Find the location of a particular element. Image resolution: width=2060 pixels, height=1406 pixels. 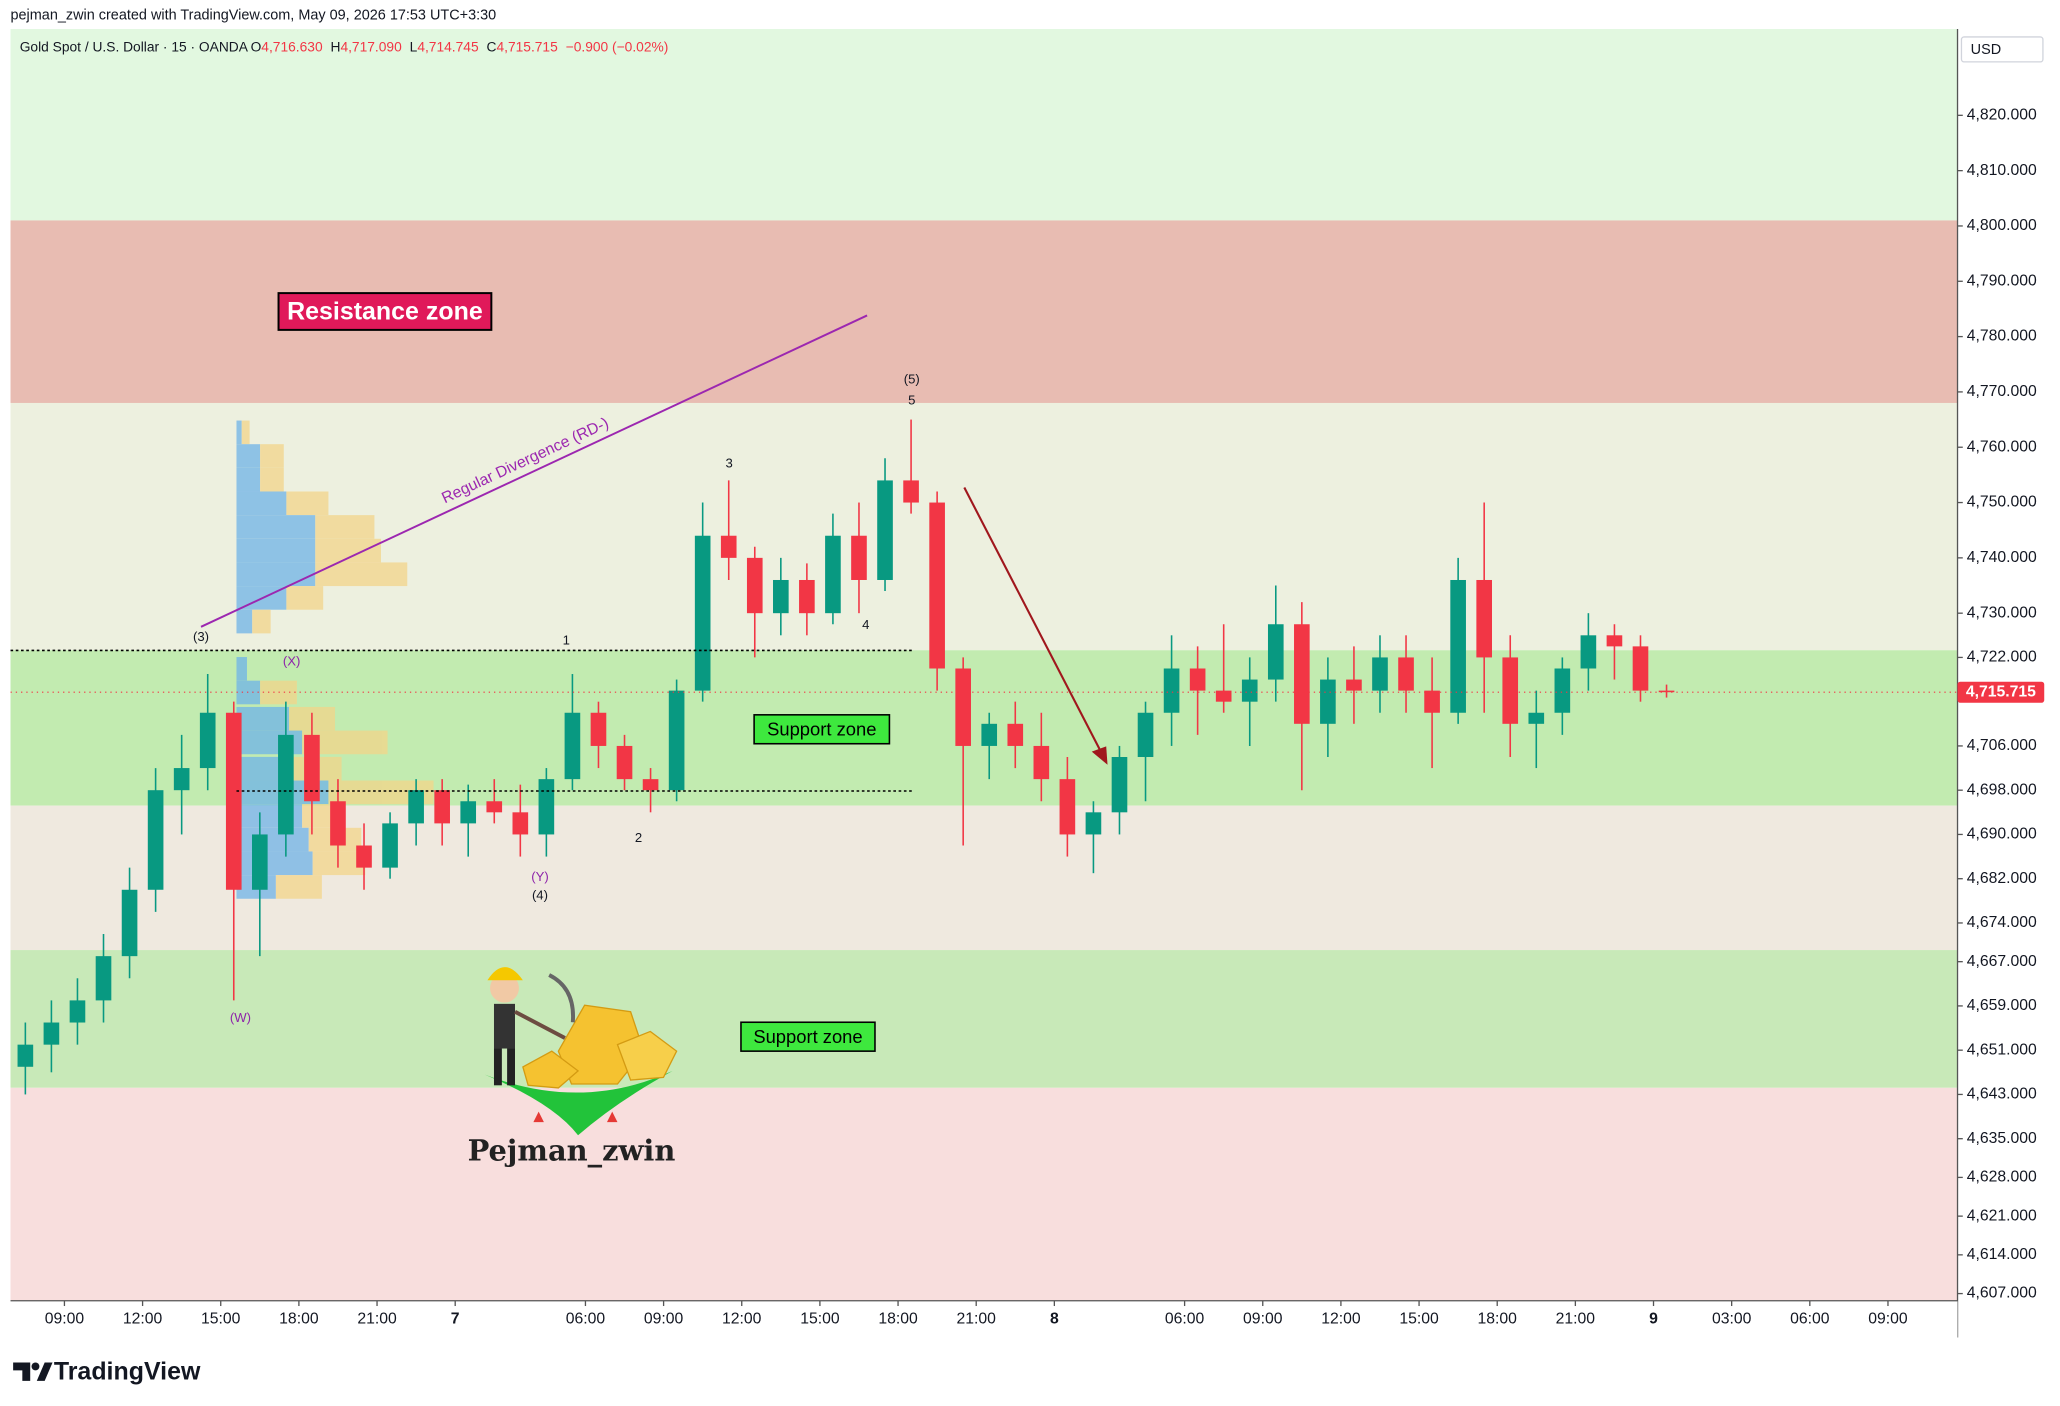

resistance-label: Resistance zone is located at coordinates (385, 311).